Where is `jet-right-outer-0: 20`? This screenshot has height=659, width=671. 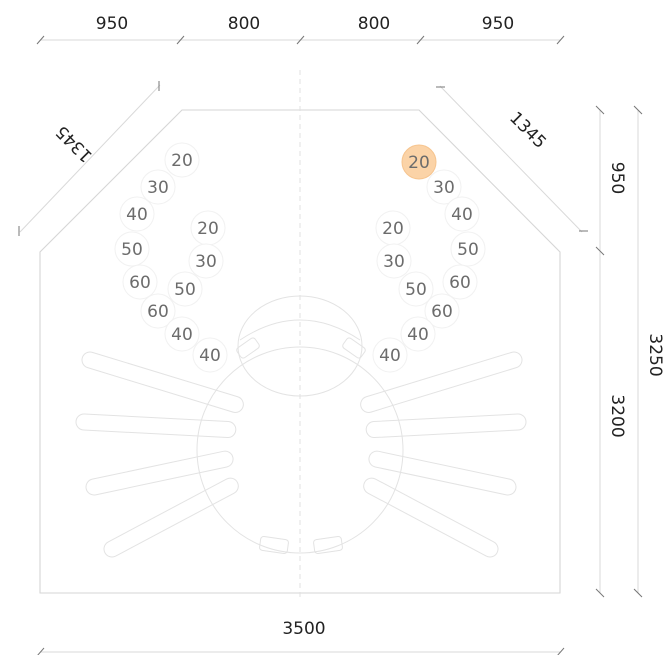 jet-right-outer-0: 20 is located at coordinates (419, 162).